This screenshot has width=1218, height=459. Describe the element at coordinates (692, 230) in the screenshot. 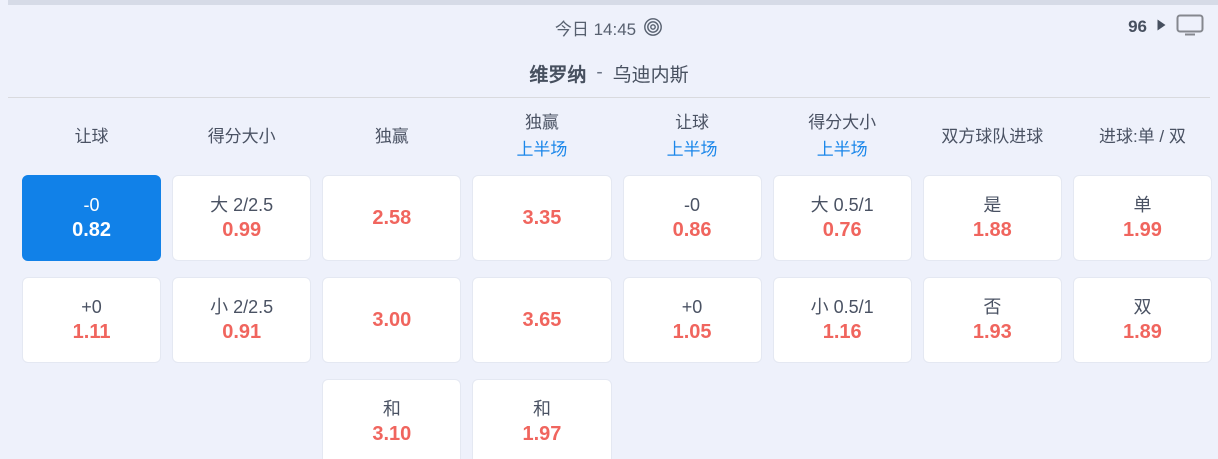

I see `odds-cell-value: 0.86` at that location.